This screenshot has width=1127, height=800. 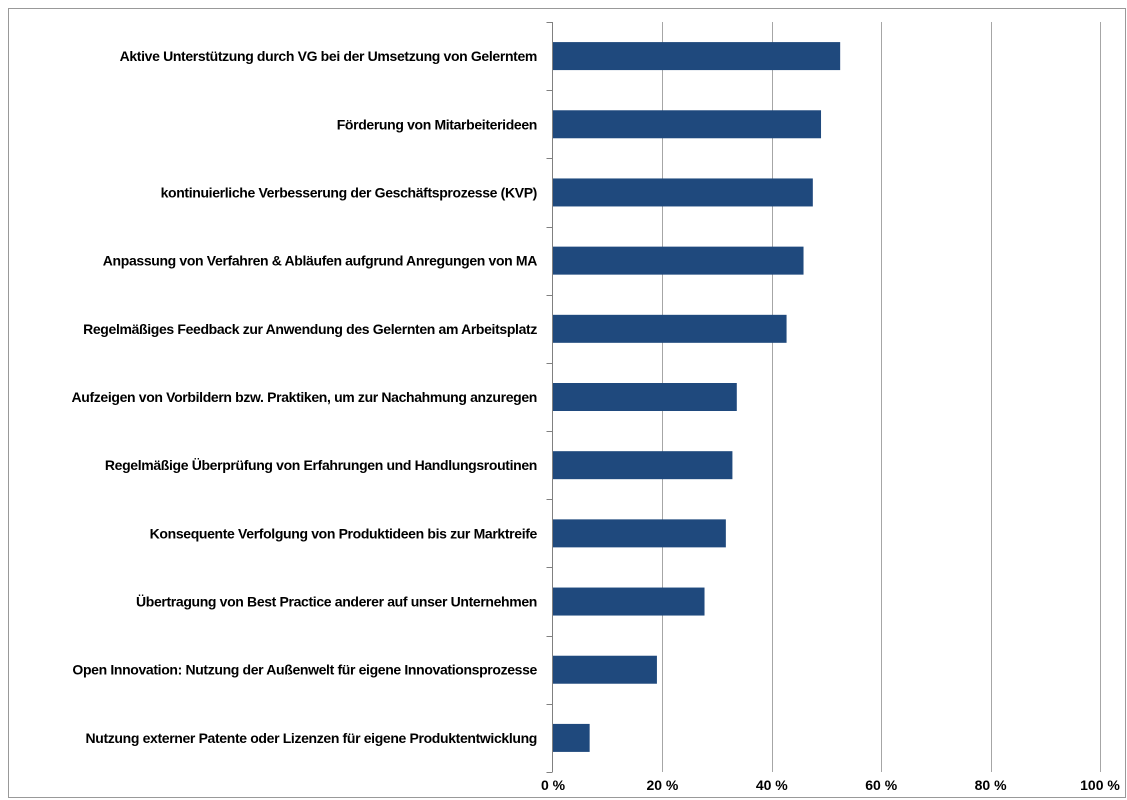 What do you see at coordinates (772, 785) in the screenshot?
I see `x-tick-label: 40 %` at bounding box center [772, 785].